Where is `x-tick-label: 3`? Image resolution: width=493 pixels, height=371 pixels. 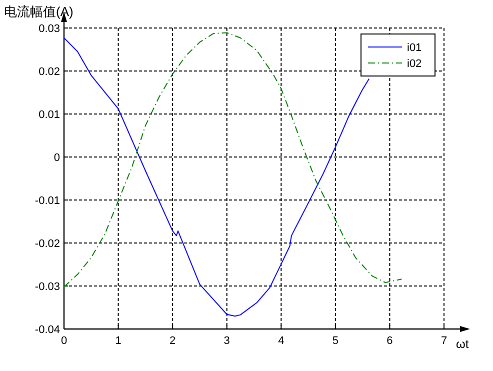
x-tick-label: 3 is located at coordinates (227, 341).